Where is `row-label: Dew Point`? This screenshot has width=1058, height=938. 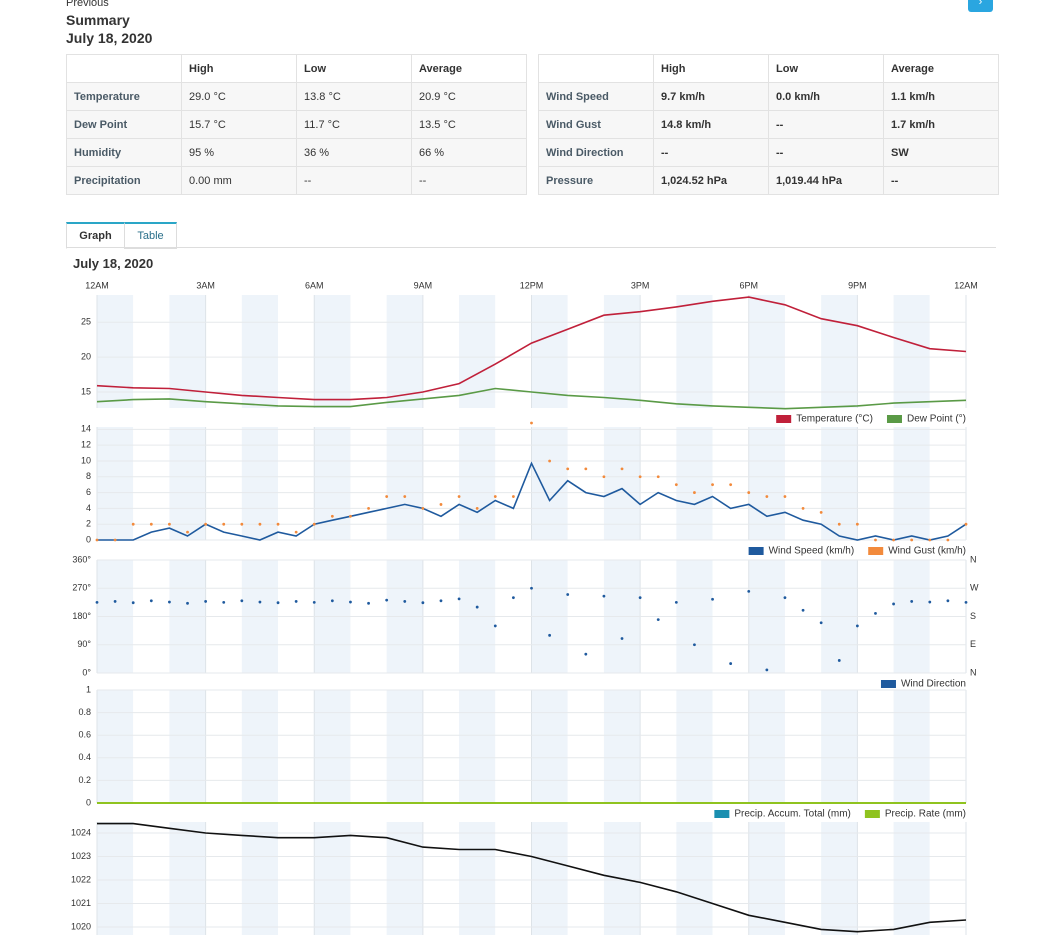 row-label: Dew Point is located at coordinates (124, 124).